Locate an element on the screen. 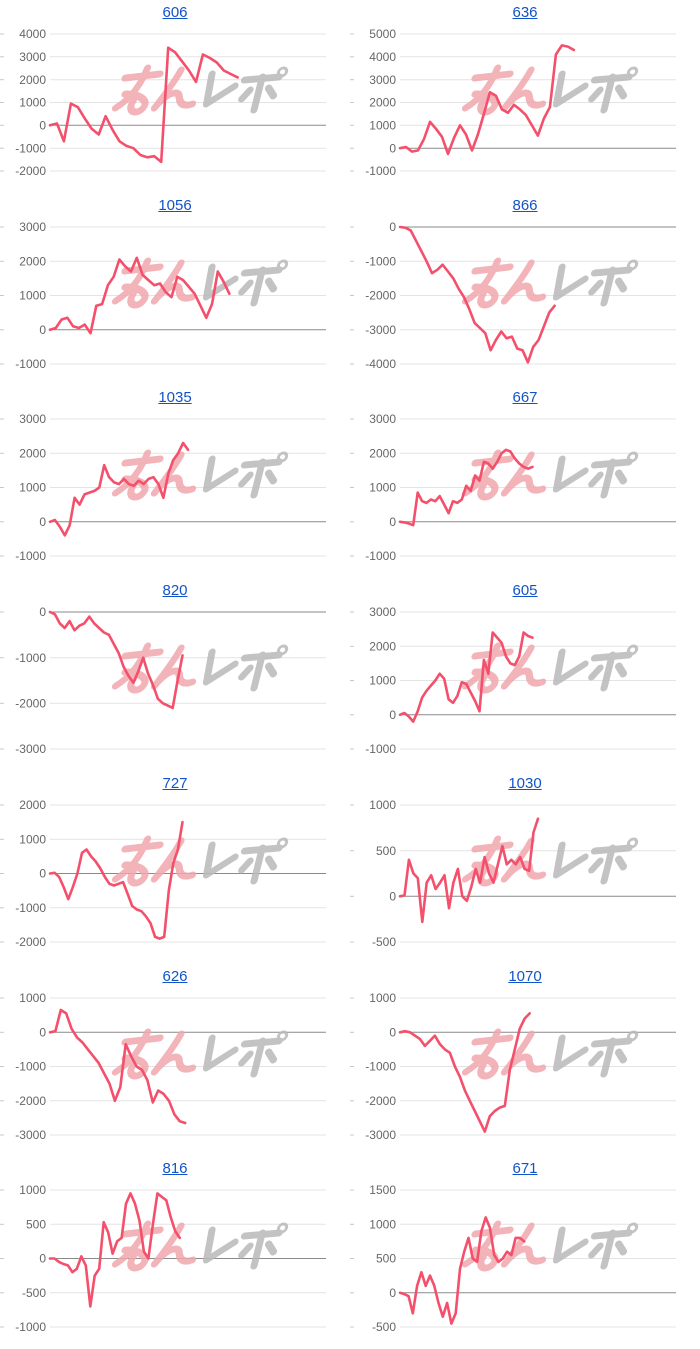 The image size is (700, 1349). chart-title-link: 605 is located at coordinates (525, 591).